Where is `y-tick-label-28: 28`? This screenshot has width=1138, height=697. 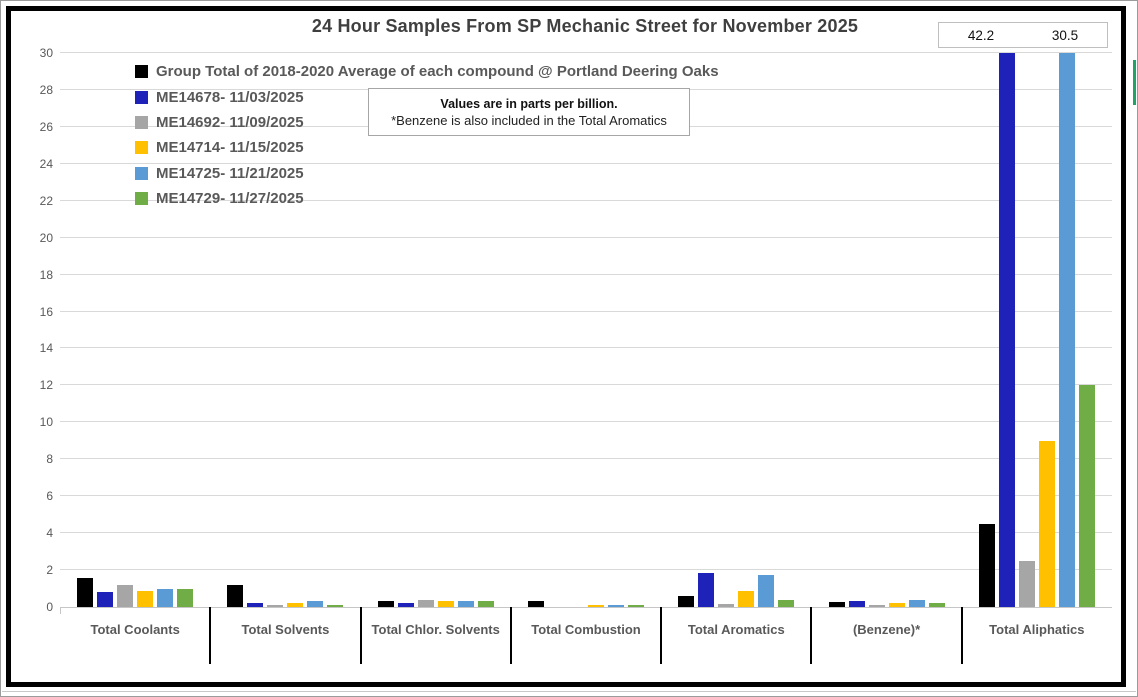 y-tick-label-28: 28 is located at coordinates (46, 89).